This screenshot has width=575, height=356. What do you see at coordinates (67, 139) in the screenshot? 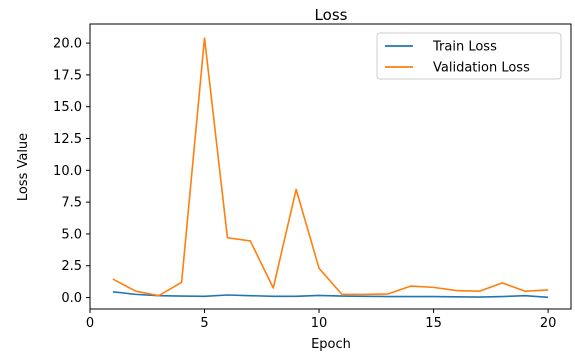
I see `y-tick-label: 12.5` at bounding box center [67, 139].